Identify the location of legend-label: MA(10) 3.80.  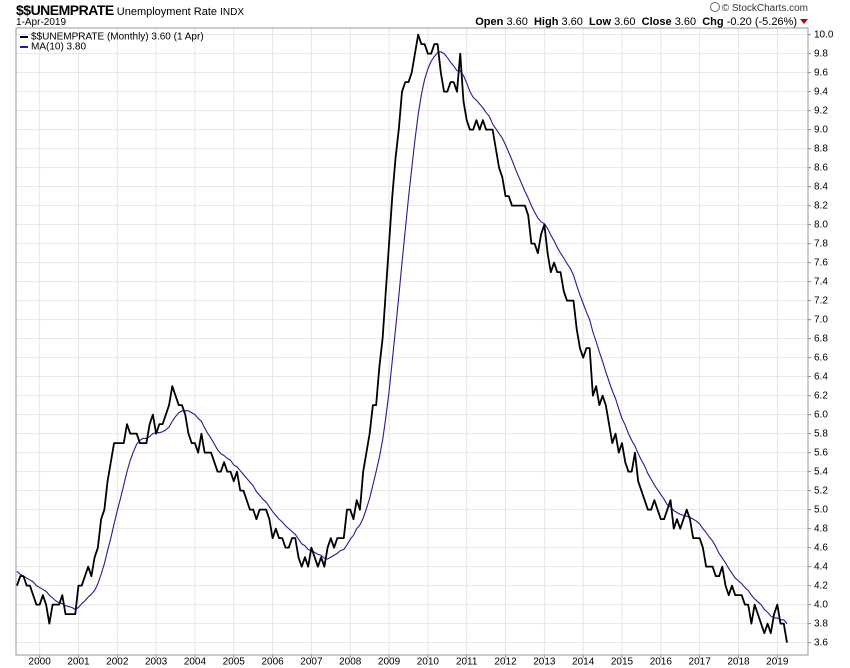
(58, 47).